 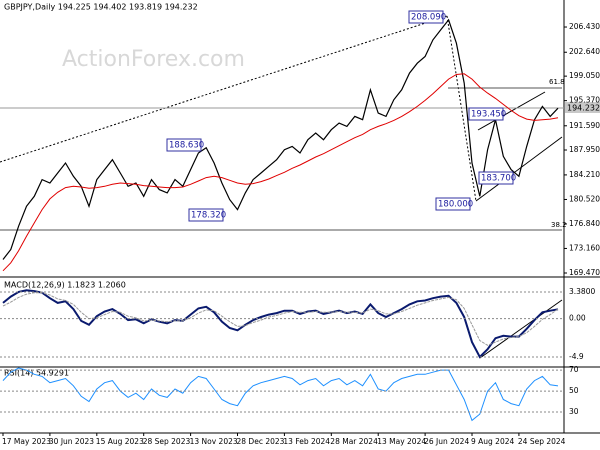 I want to click on annotation: 178.320, so click(x=208, y=216).